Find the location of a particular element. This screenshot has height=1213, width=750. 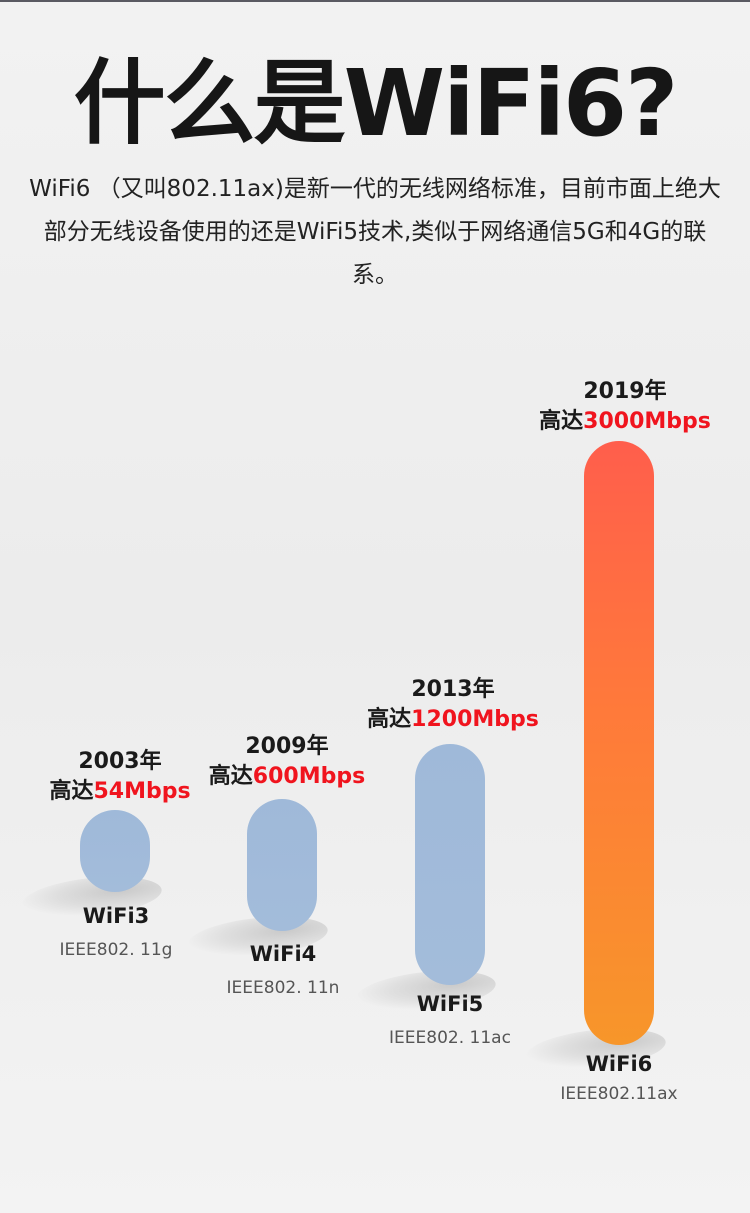

bar-label-wifi6: 2019年 高达3000Mbps is located at coordinates (625, 407).